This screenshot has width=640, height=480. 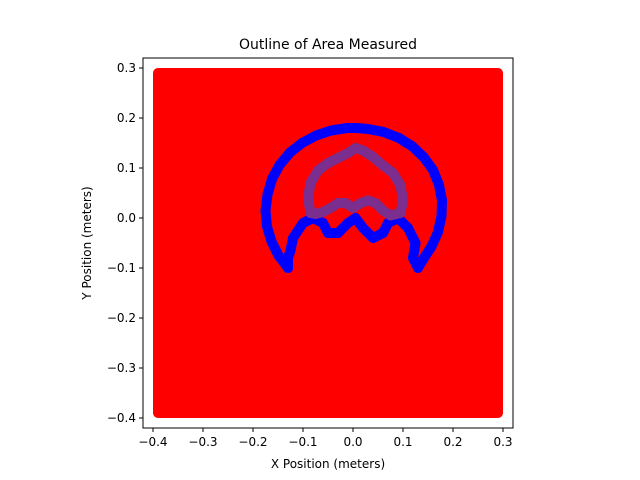 What do you see at coordinates (402, 442) in the screenshot?
I see `x-tick-label: 0.1` at bounding box center [402, 442].